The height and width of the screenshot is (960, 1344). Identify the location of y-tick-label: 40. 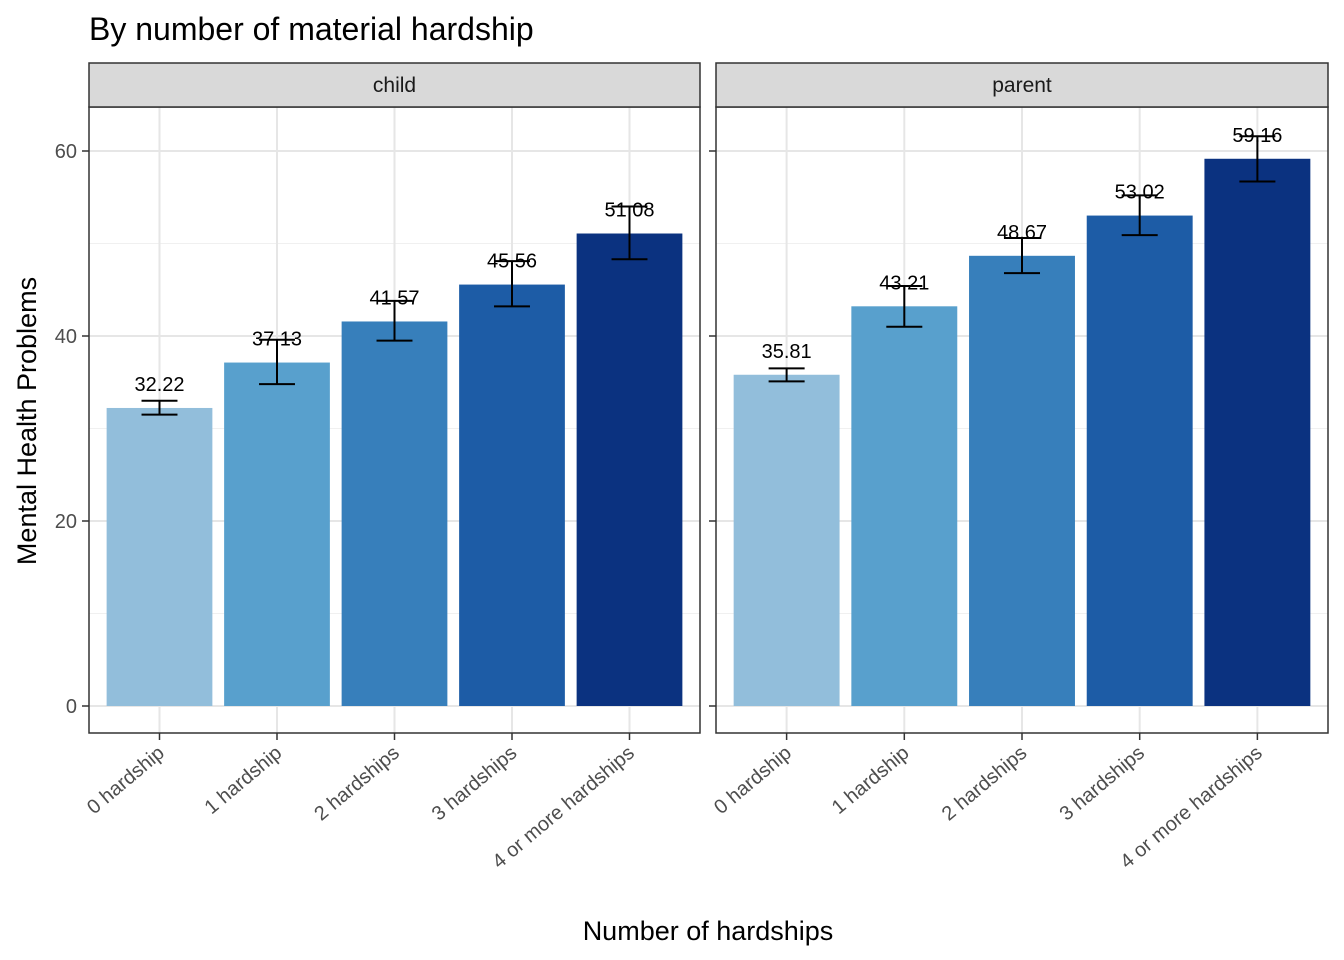
(66, 337).